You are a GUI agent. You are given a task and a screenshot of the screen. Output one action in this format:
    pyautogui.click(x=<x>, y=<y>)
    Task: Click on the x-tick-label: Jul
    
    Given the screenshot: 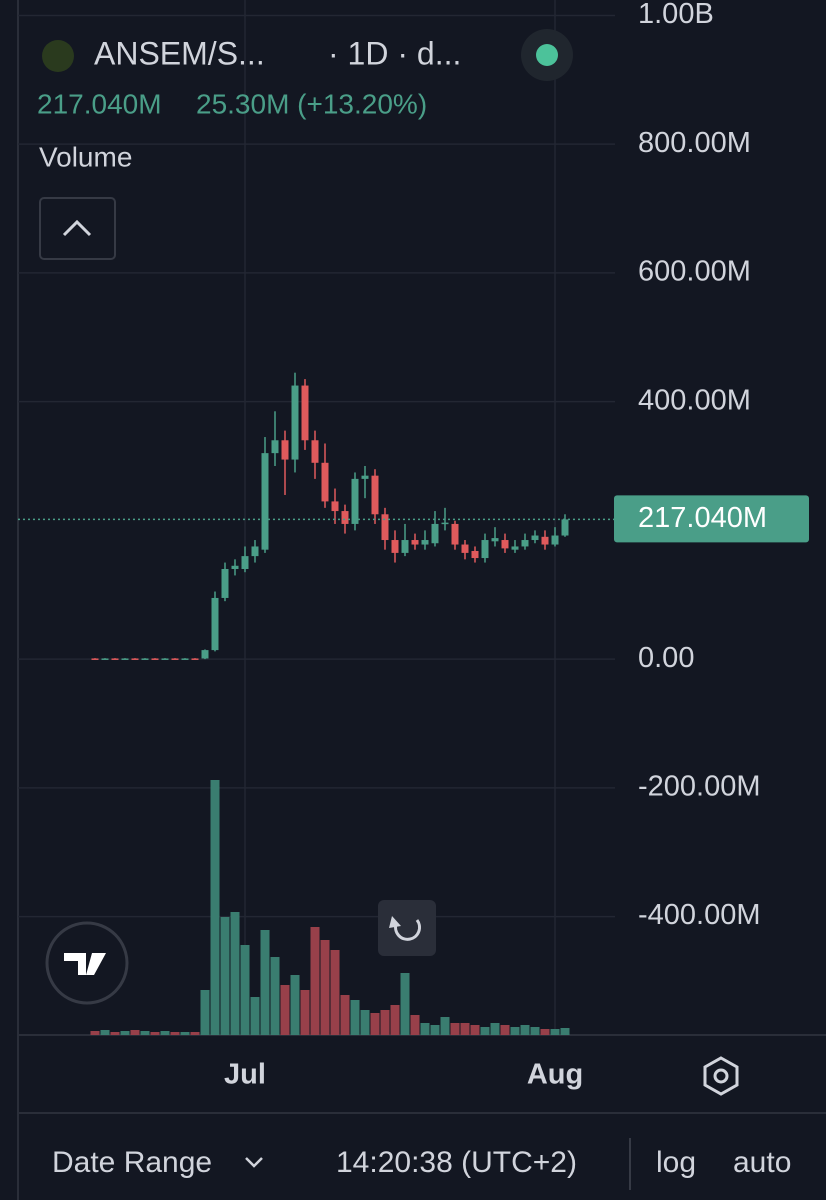 What is the action you would take?
    pyautogui.click(x=245, y=1075)
    